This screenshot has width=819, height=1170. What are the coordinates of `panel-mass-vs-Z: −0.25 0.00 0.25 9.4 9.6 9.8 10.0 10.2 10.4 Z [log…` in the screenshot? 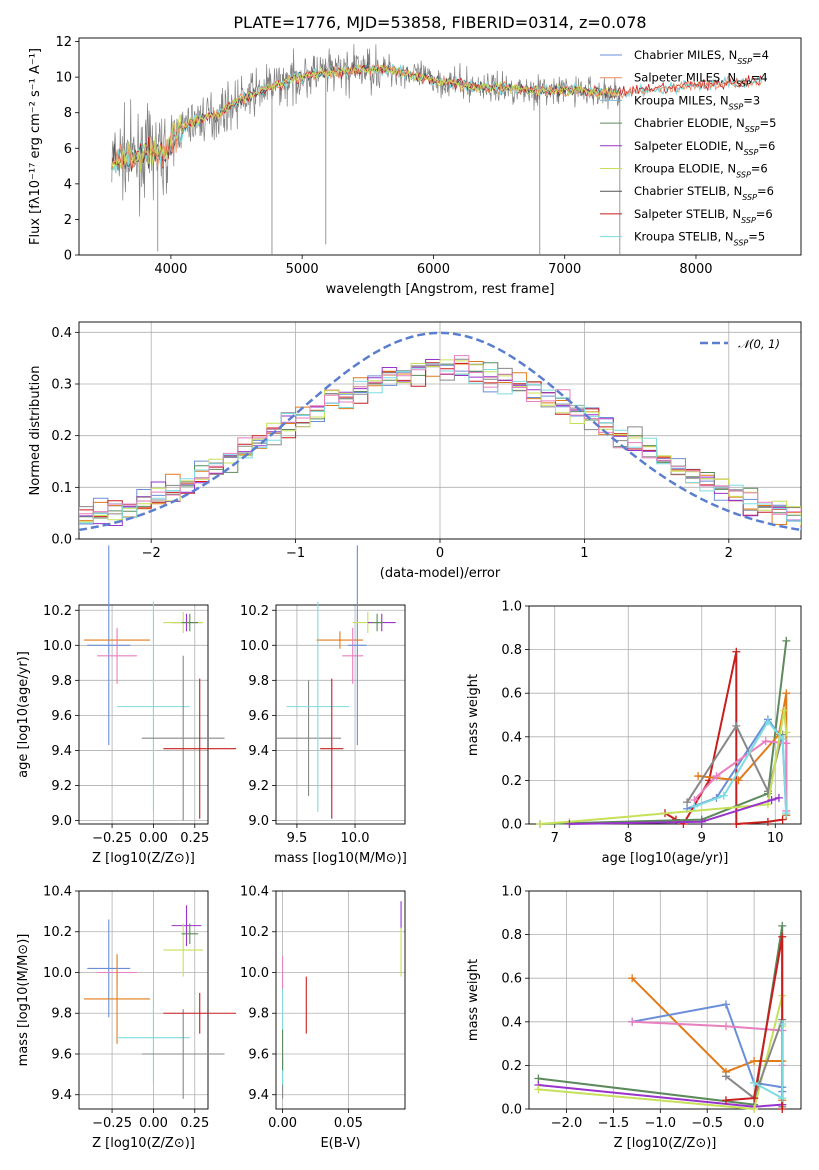 It's located at (126, 1018).